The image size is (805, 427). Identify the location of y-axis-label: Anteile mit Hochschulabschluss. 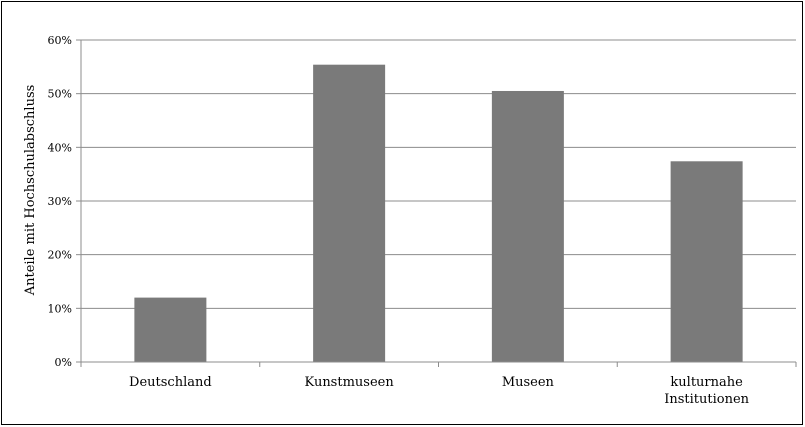
(30, 191).